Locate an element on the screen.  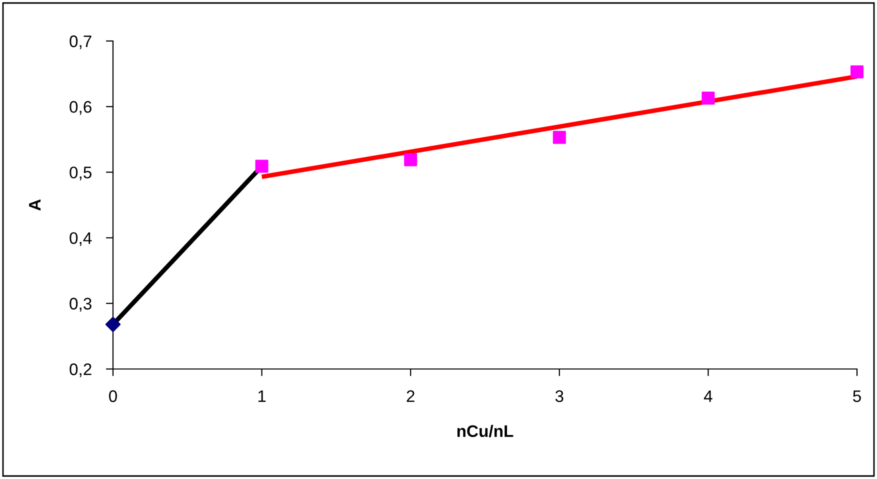
y-tick-label: 0,7 is located at coordinates (81, 42).